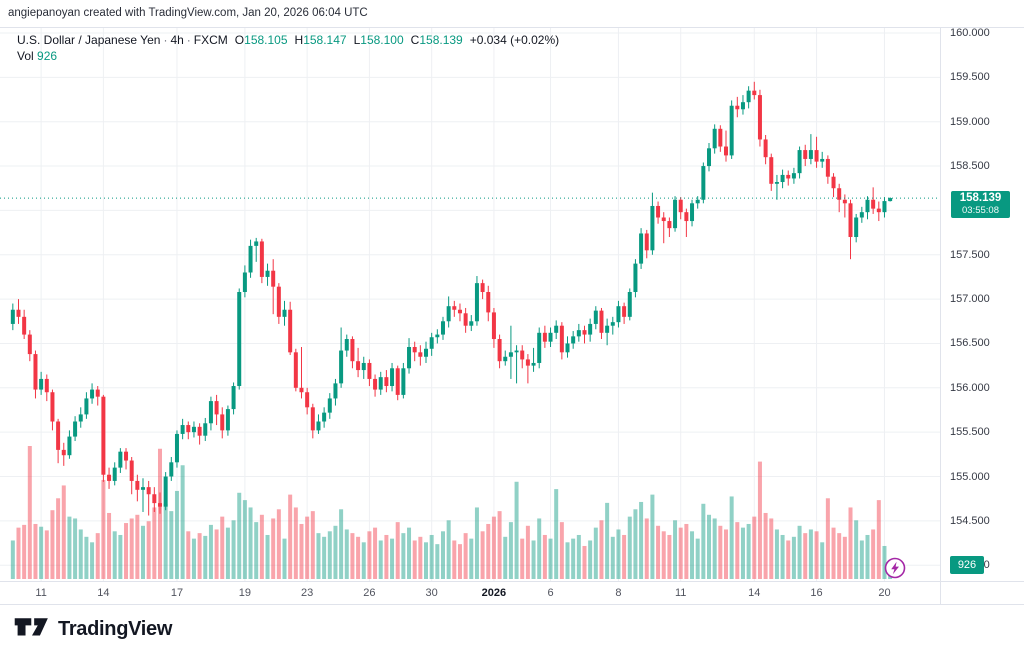 The height and width of the screenshot is (661, 1024). What do you see at coordinates (369, 593) in the screenshot?
I see `time-axis-label: 26` at bounding box center [369, 593].